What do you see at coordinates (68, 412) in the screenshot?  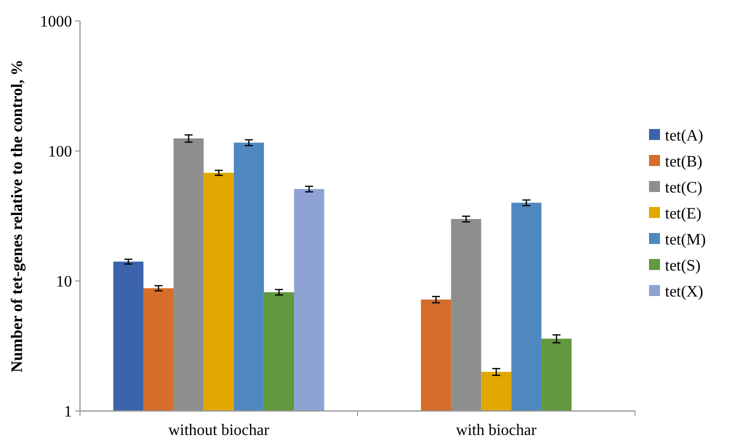 I see `y-tick-label: 1` at bounding box center [68, 412].